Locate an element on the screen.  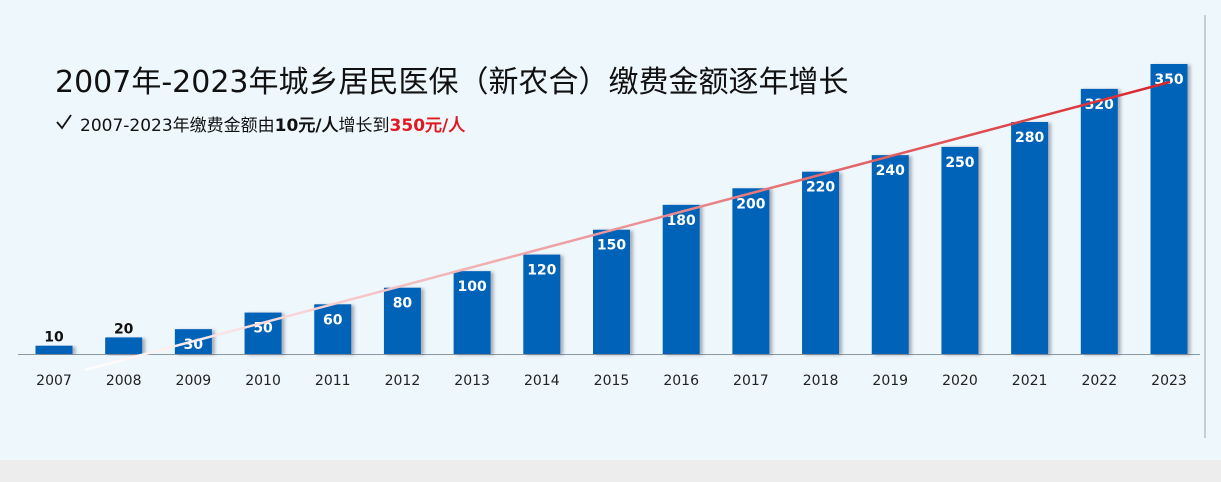
value-label: 20 is located at coordinates (124, 329).